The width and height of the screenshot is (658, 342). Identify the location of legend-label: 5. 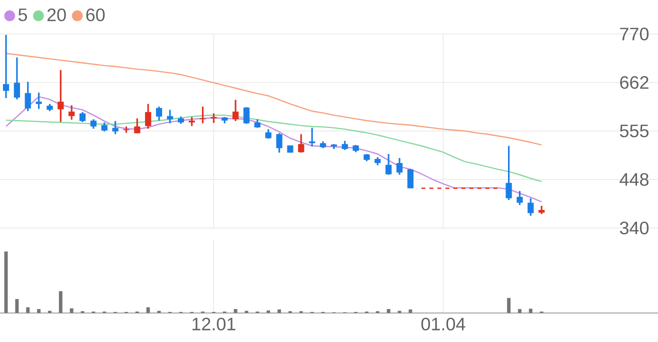
(23, 15).